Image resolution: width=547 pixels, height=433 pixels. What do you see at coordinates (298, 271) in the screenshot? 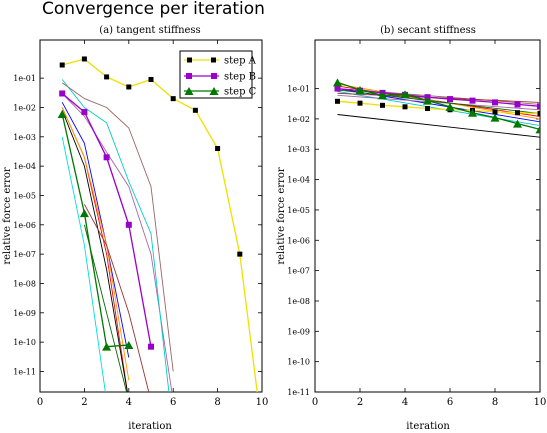
I see `panel-b-ytick-label: 1e-07` at bounding box center [298, 271].